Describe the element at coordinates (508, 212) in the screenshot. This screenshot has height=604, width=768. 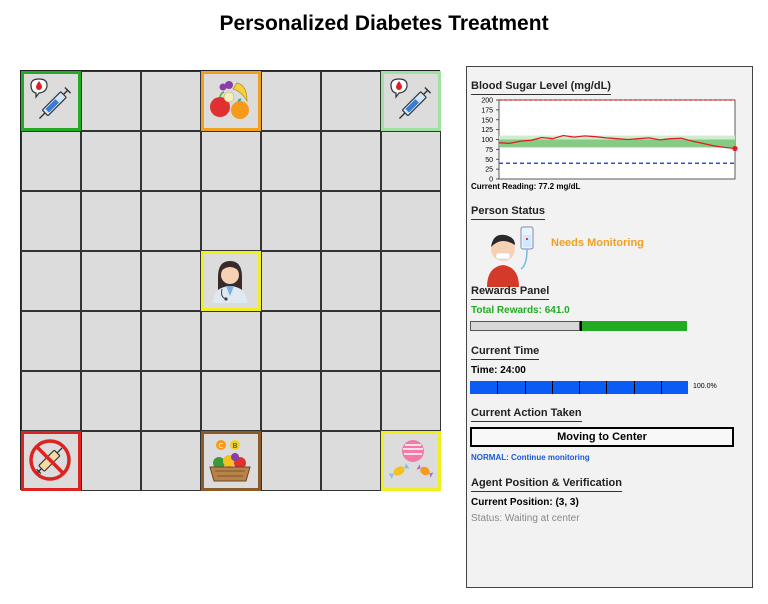
I see `person-status-heading: Person Status` at that location.